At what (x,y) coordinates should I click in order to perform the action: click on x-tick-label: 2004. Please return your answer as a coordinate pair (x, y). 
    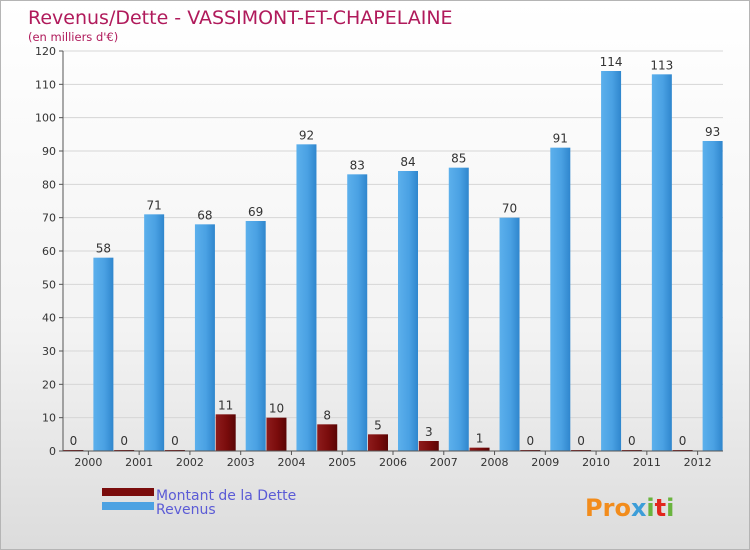
    Looking at the image, I should click on (291, 462).